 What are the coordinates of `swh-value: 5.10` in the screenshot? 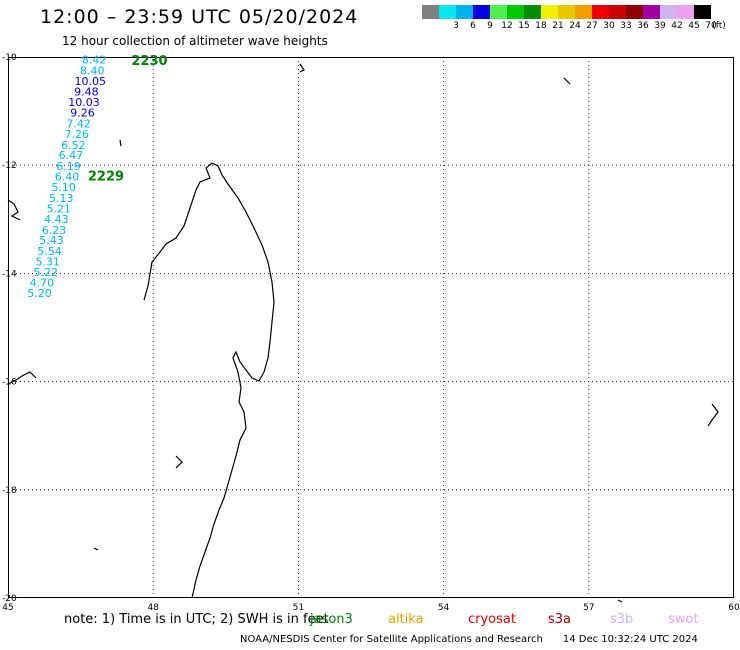 It's located at (63, 187).